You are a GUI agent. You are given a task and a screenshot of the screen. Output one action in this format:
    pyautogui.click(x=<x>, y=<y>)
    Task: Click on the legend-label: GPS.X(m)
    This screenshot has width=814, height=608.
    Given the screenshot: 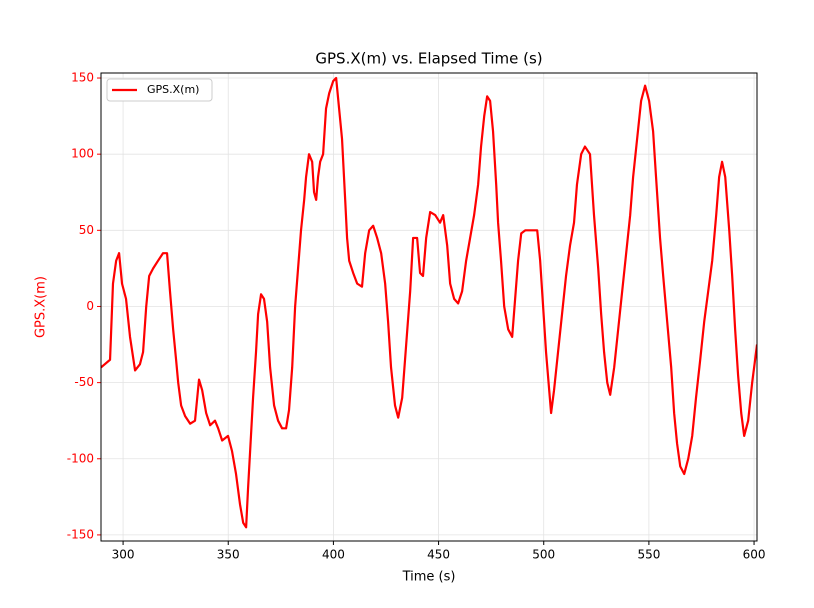 What is the action you would take?
    pyautogui.click(x=173, y=89)
    